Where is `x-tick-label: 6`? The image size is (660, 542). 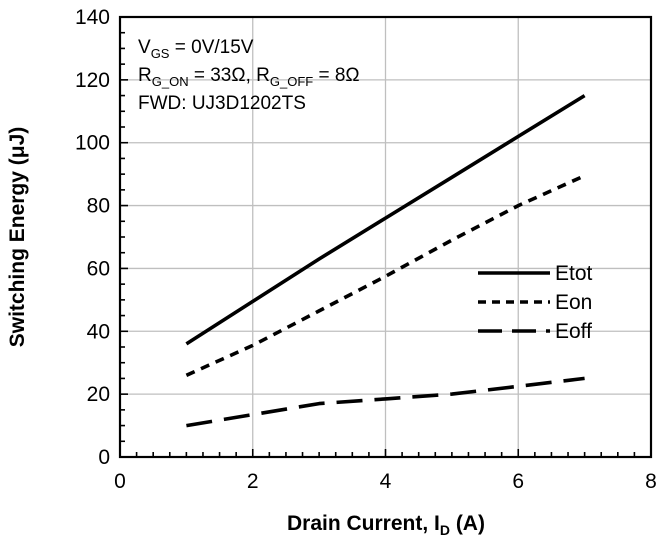
x-tick-label: 6 is located at coordinates (518, 481).